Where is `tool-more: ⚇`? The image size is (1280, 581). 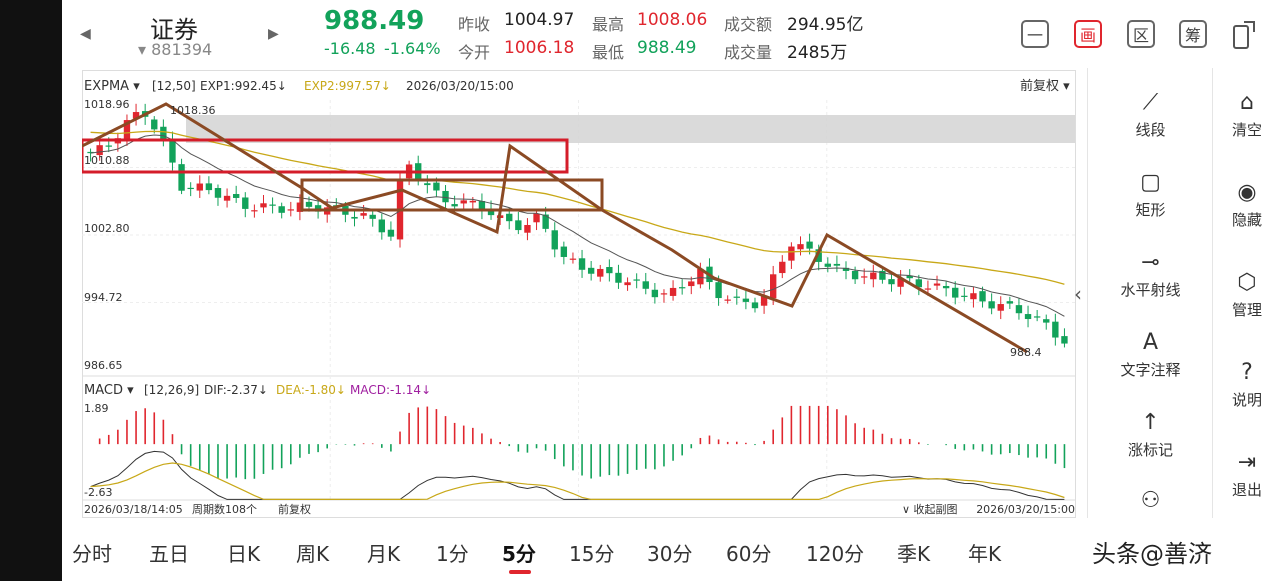 tool-more: ⚇ is located at coordinates (1150, 502).